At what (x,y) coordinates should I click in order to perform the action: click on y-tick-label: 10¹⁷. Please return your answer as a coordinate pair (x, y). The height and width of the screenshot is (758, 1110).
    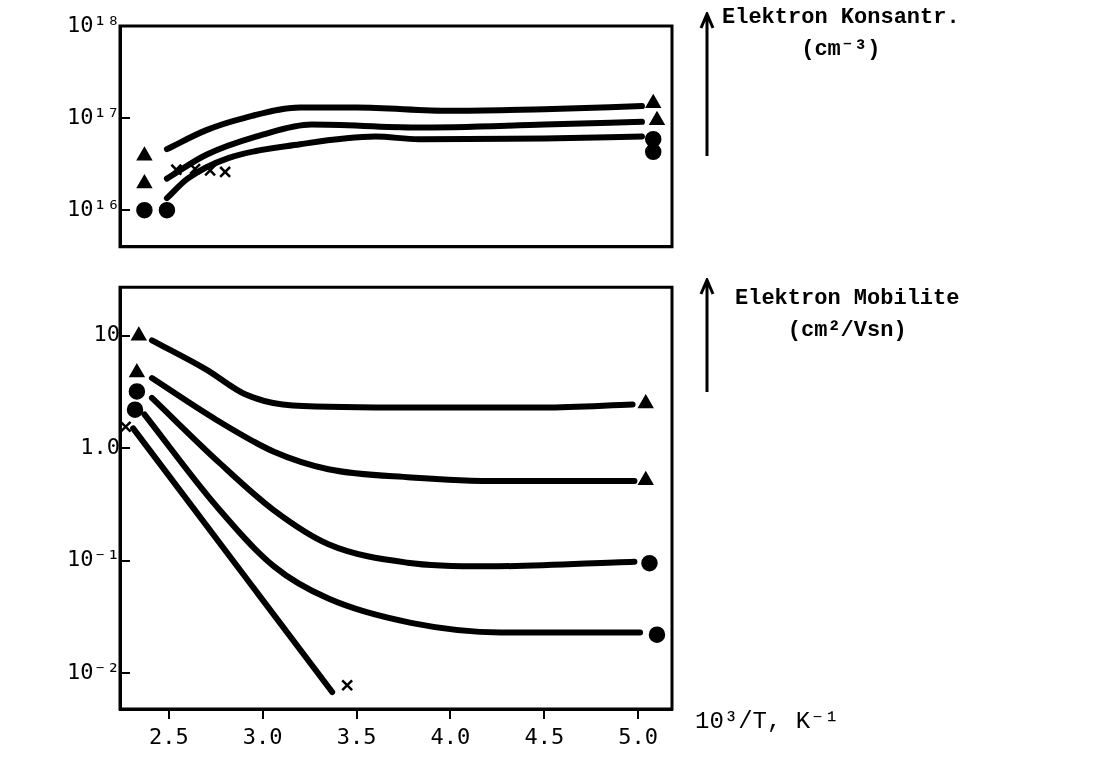
    Looking at the image, I should click on (93, 116).